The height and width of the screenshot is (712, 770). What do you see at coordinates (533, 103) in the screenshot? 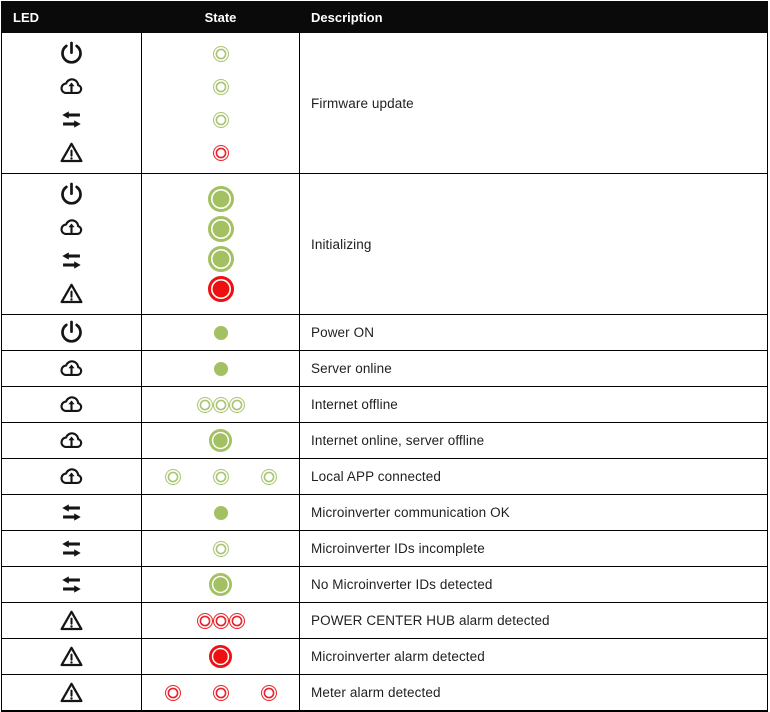
I see `description-cell: Firmware update` at bounding box center [533, 103].